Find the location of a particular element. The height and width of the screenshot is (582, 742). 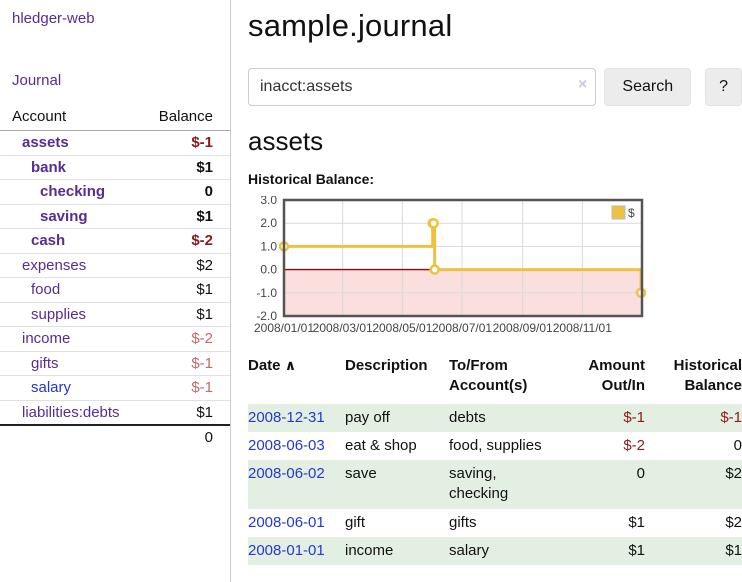

transaction-date-link: 2008-12-31 is located at coordinates (286, 417).